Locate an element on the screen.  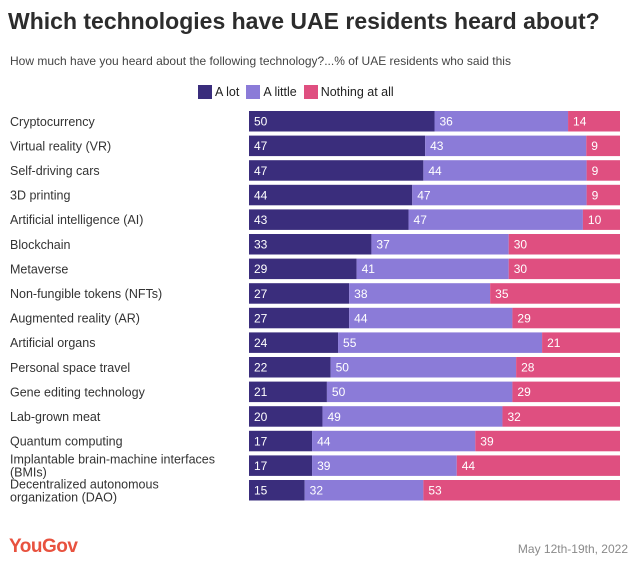
category-label-metaverse: Metaverse is located at coordinates (39, 269).